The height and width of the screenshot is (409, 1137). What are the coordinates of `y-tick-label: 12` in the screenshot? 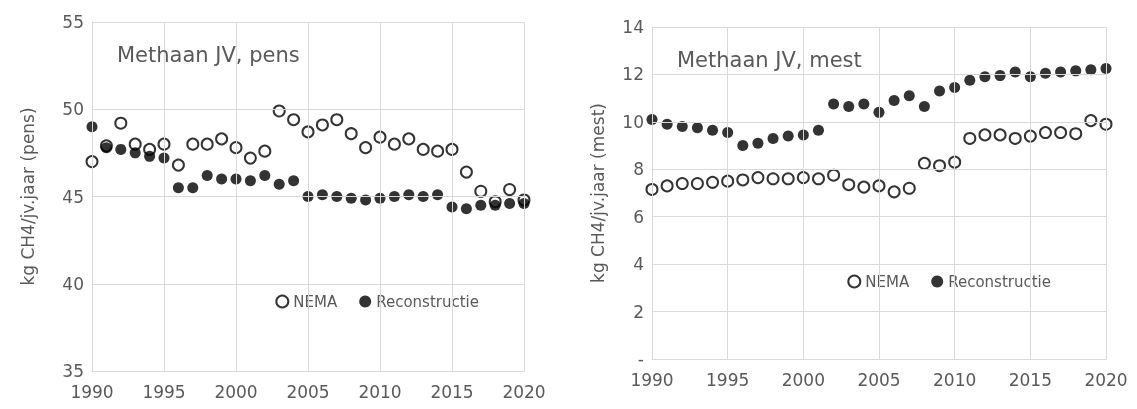 It's located at (633, 74).